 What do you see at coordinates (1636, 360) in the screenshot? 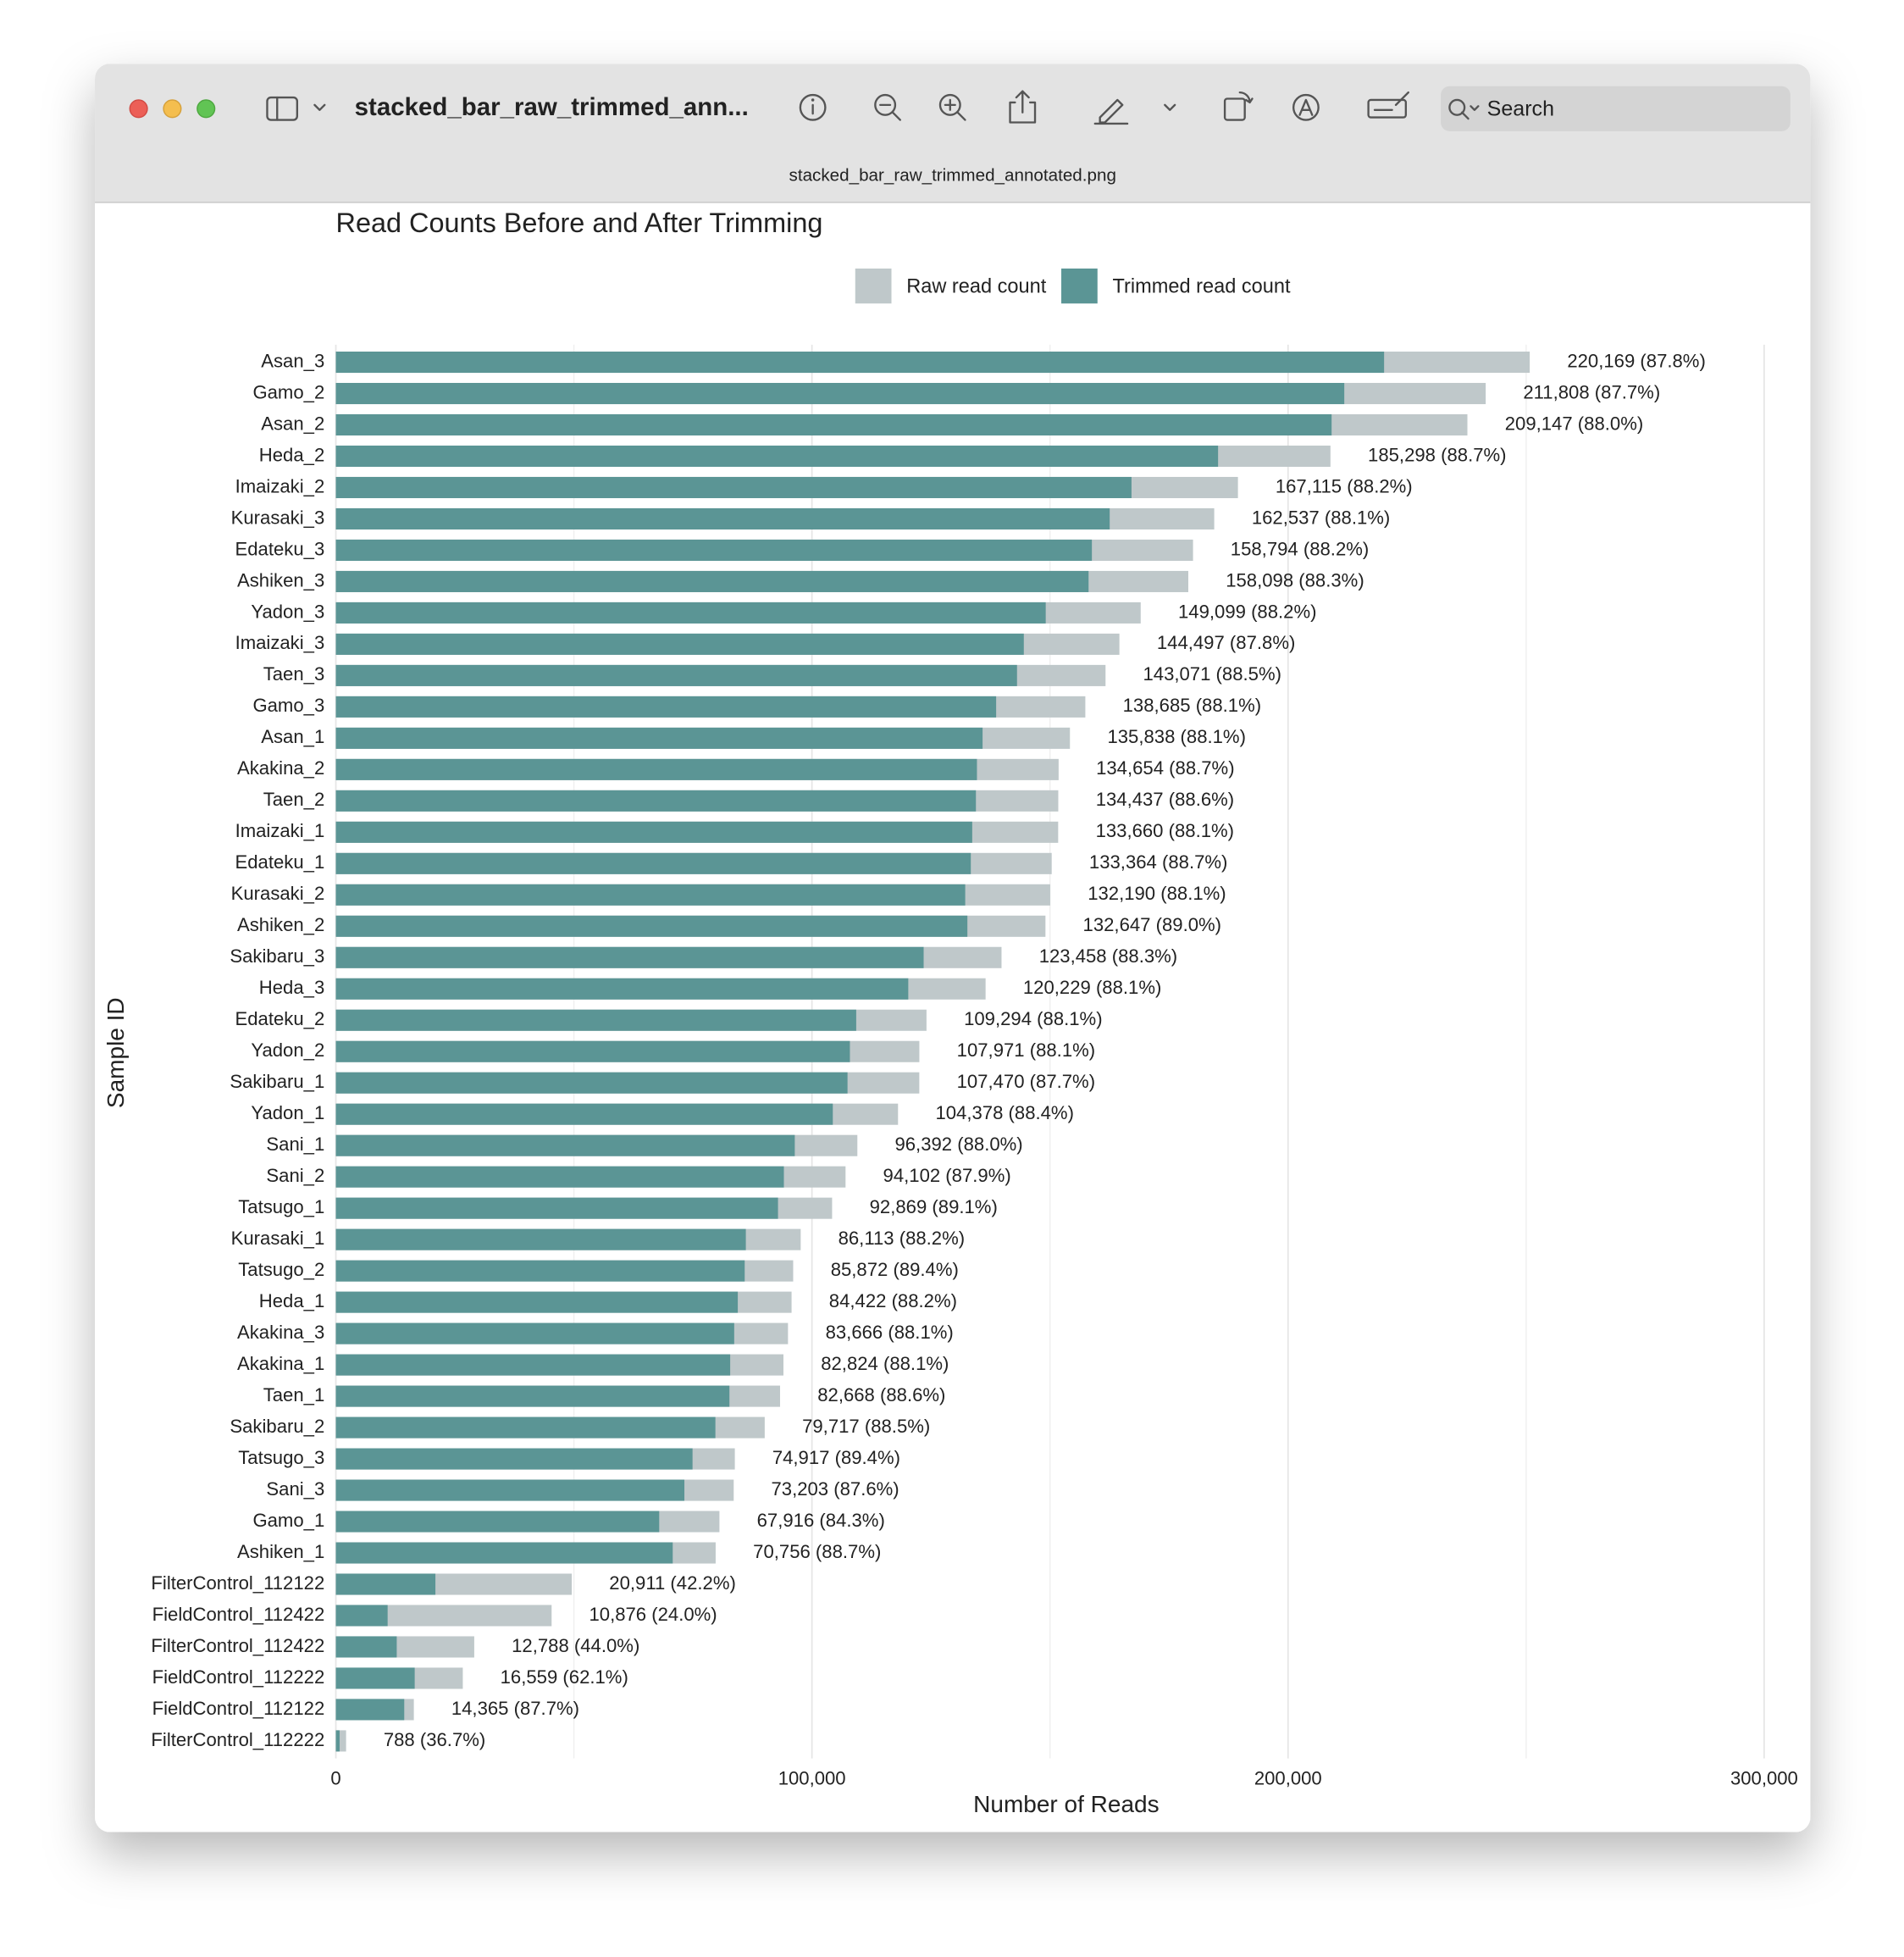
I see `value-label: 220,169 (87.8%)` at bounding box center [1636, 360].